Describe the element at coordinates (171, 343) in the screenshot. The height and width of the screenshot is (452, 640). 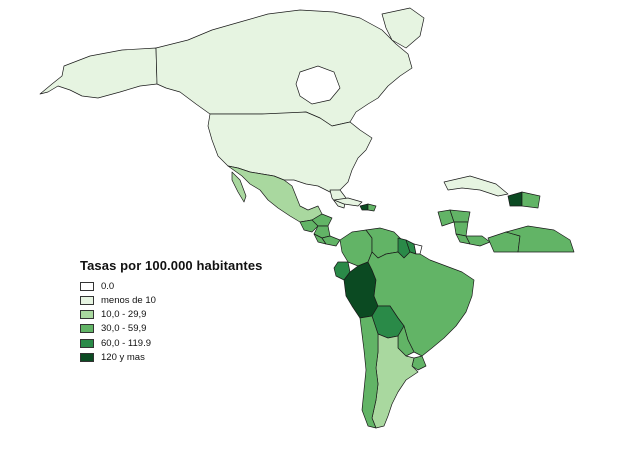
I see `legend-item: 60,0 - 119.9` at that location.